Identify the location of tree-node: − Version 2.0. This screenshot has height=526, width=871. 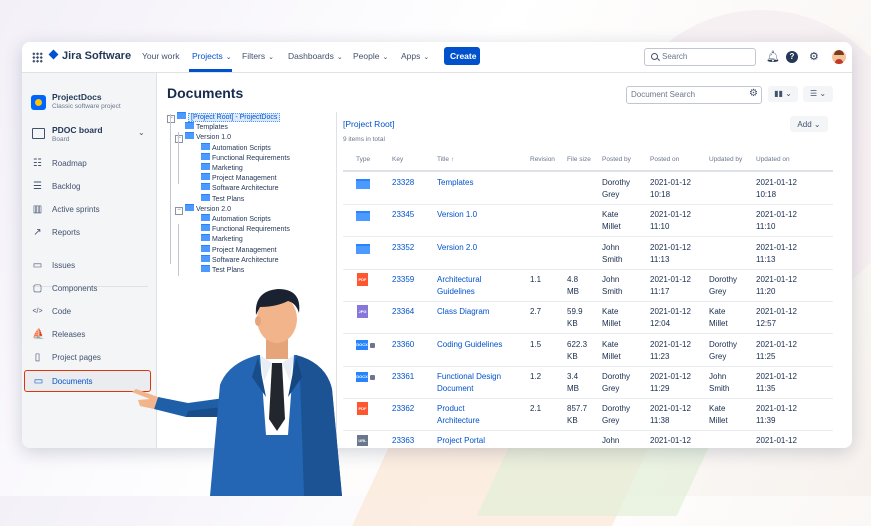
(203, 209).